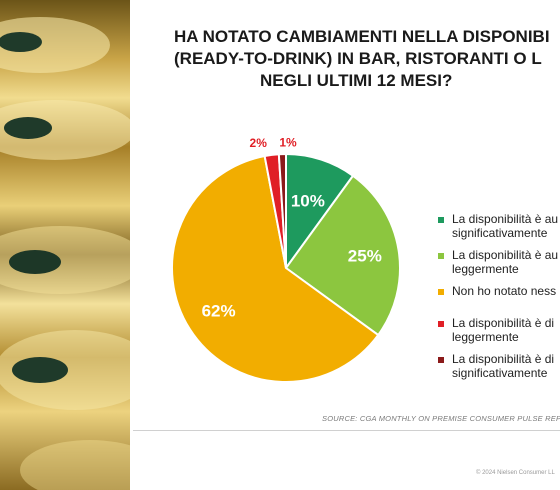 The image size is (560, 490). I want to click on legend-label: La disponibilità è di significativamente, so click(503, 366).